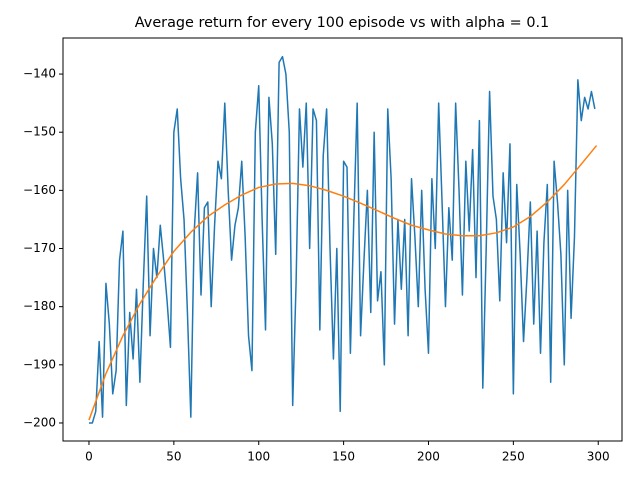  What do you see at coordinates (598, 457) in the screenshot?
I see `x-tick-label: 300` at bounding box center [598, 457].